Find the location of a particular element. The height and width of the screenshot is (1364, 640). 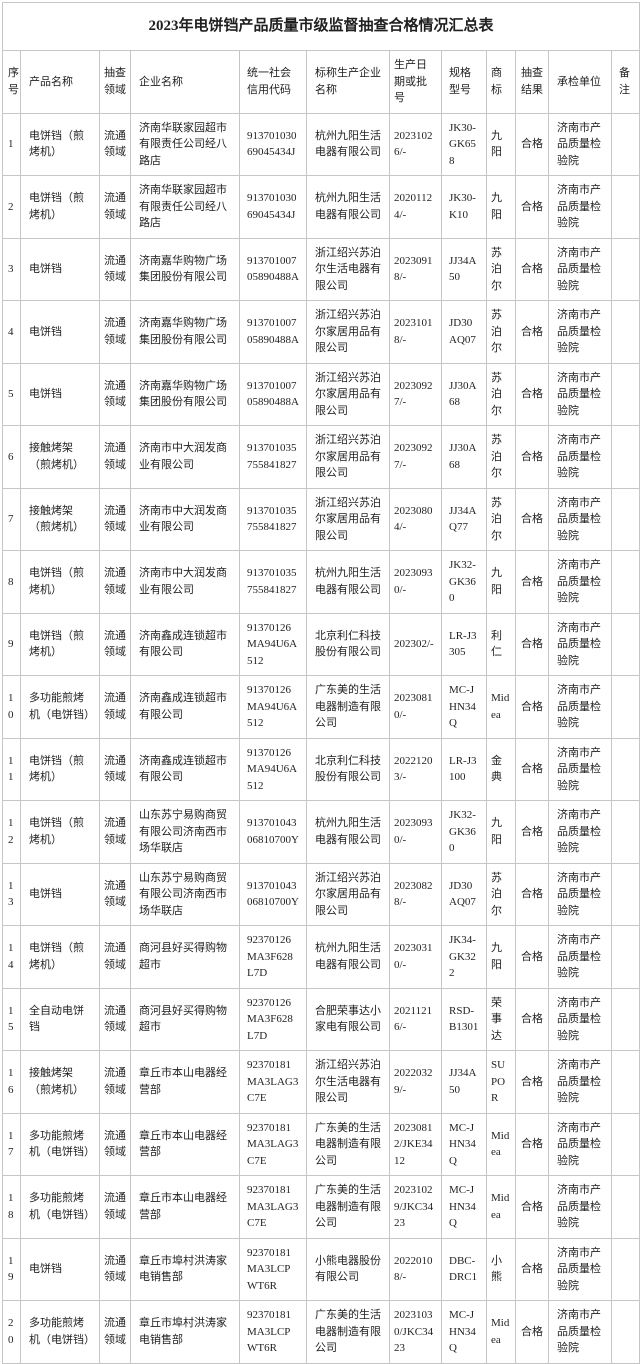

cell-enterprise: 商河县好买得购物超市 is located at coordinates (185, 957).